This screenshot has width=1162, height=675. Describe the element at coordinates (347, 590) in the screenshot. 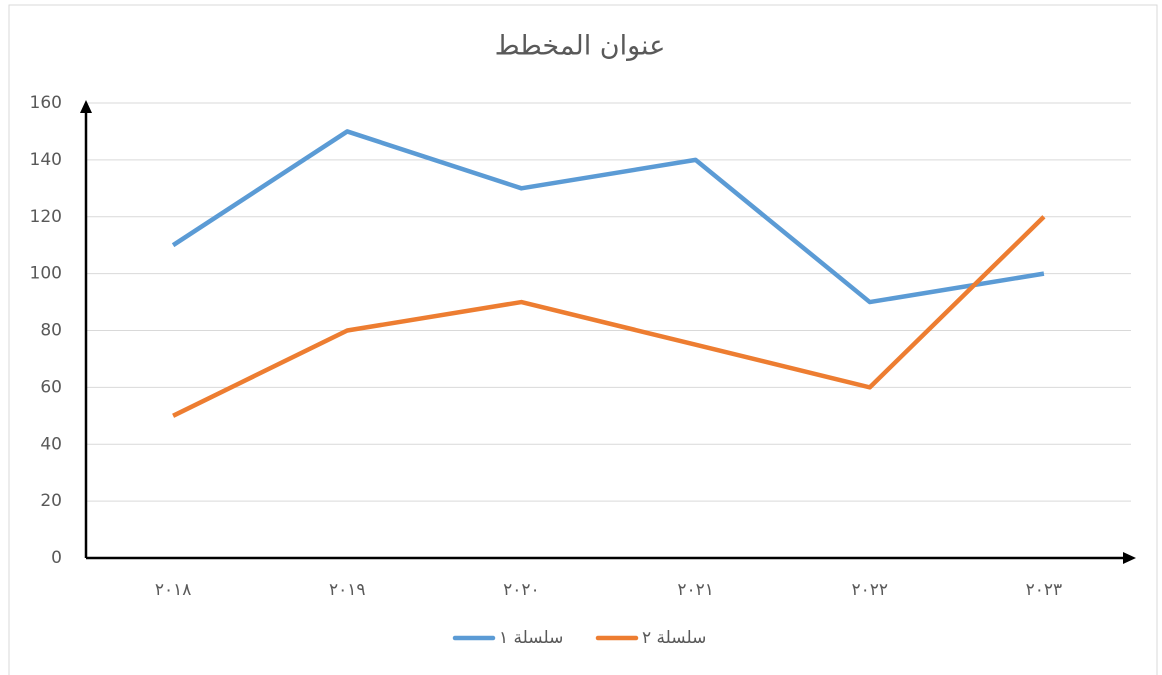

I see `x-tick-label: ٢٠١٩` at that location.